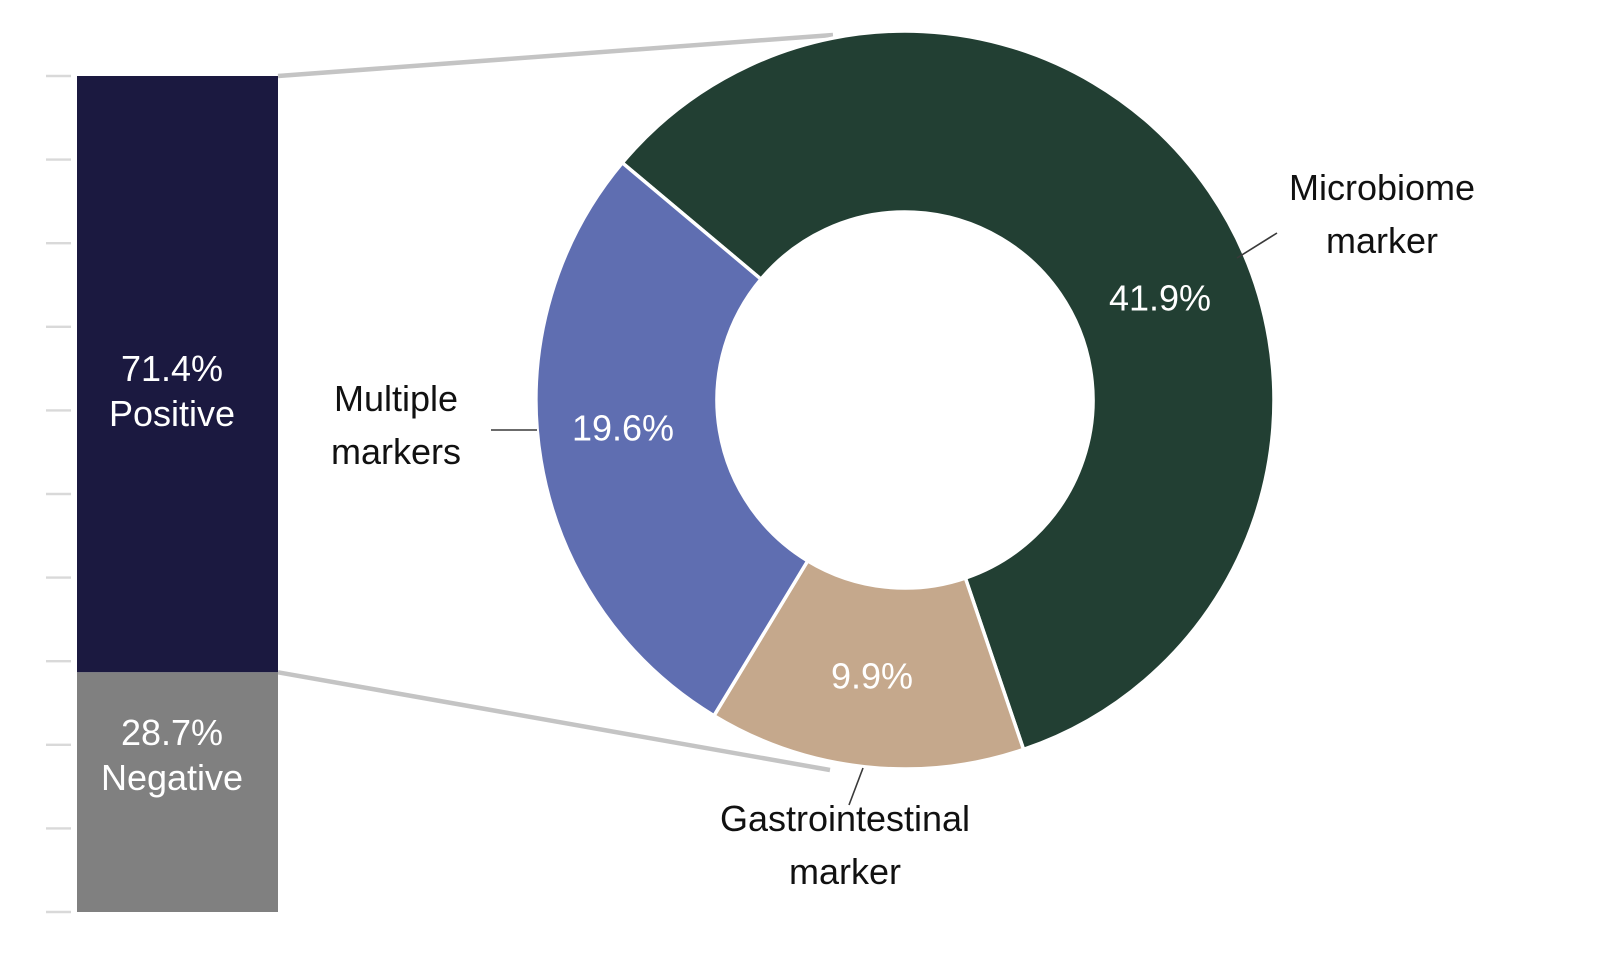  I want to click on connector-line-bottom, so click(554, 721).